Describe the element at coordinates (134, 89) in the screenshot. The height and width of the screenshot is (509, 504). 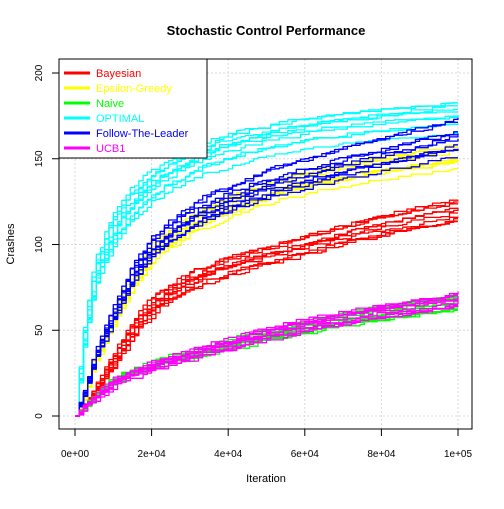
I see `legend-label: Epsilon-Greedy` at that location.